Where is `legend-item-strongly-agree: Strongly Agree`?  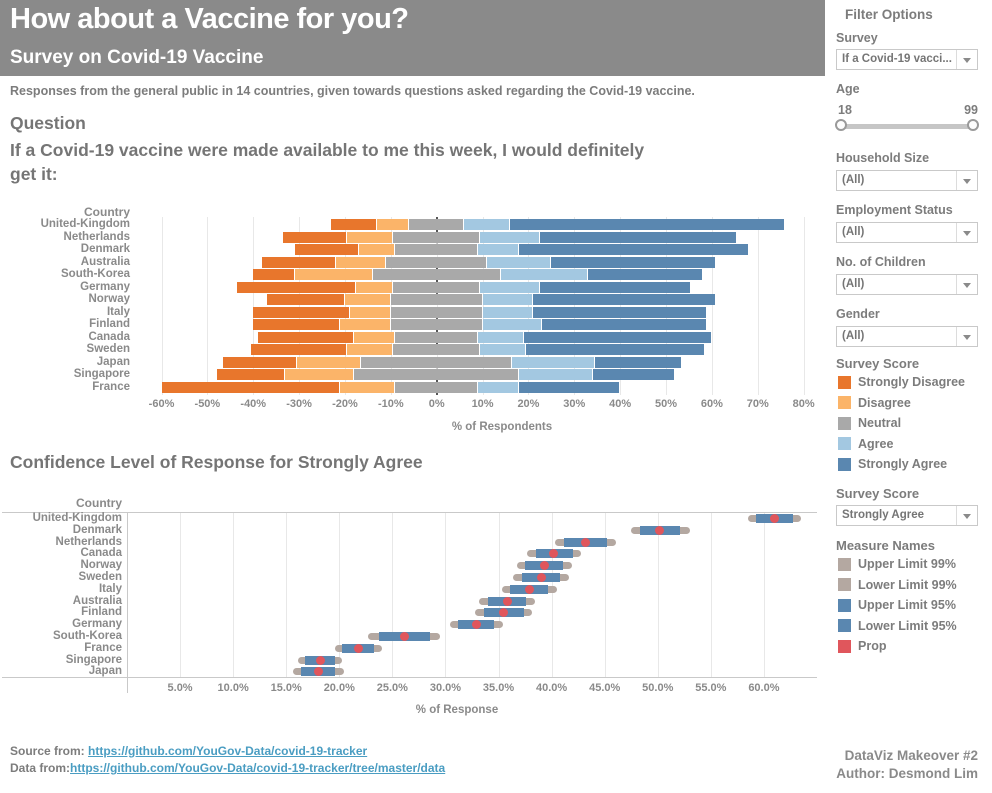 legend-item-strongly-agree: Strongly Agree is located at coordinates (901, 464).